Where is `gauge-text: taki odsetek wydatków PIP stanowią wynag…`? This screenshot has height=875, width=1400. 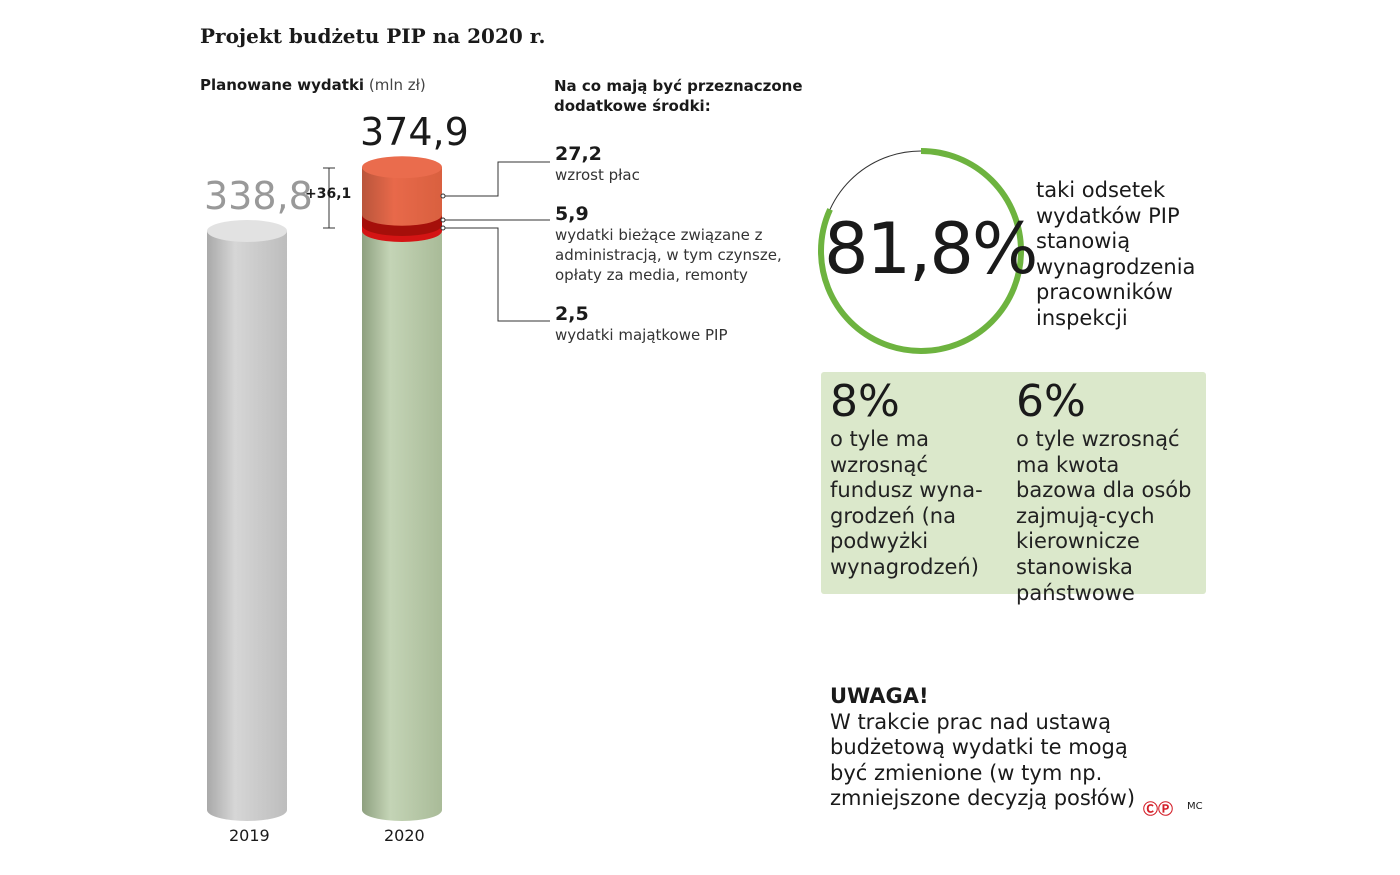 gauge-text: taki odsetek wydatków PIP stanowią wynag… is located at coordinates (1116, 254).